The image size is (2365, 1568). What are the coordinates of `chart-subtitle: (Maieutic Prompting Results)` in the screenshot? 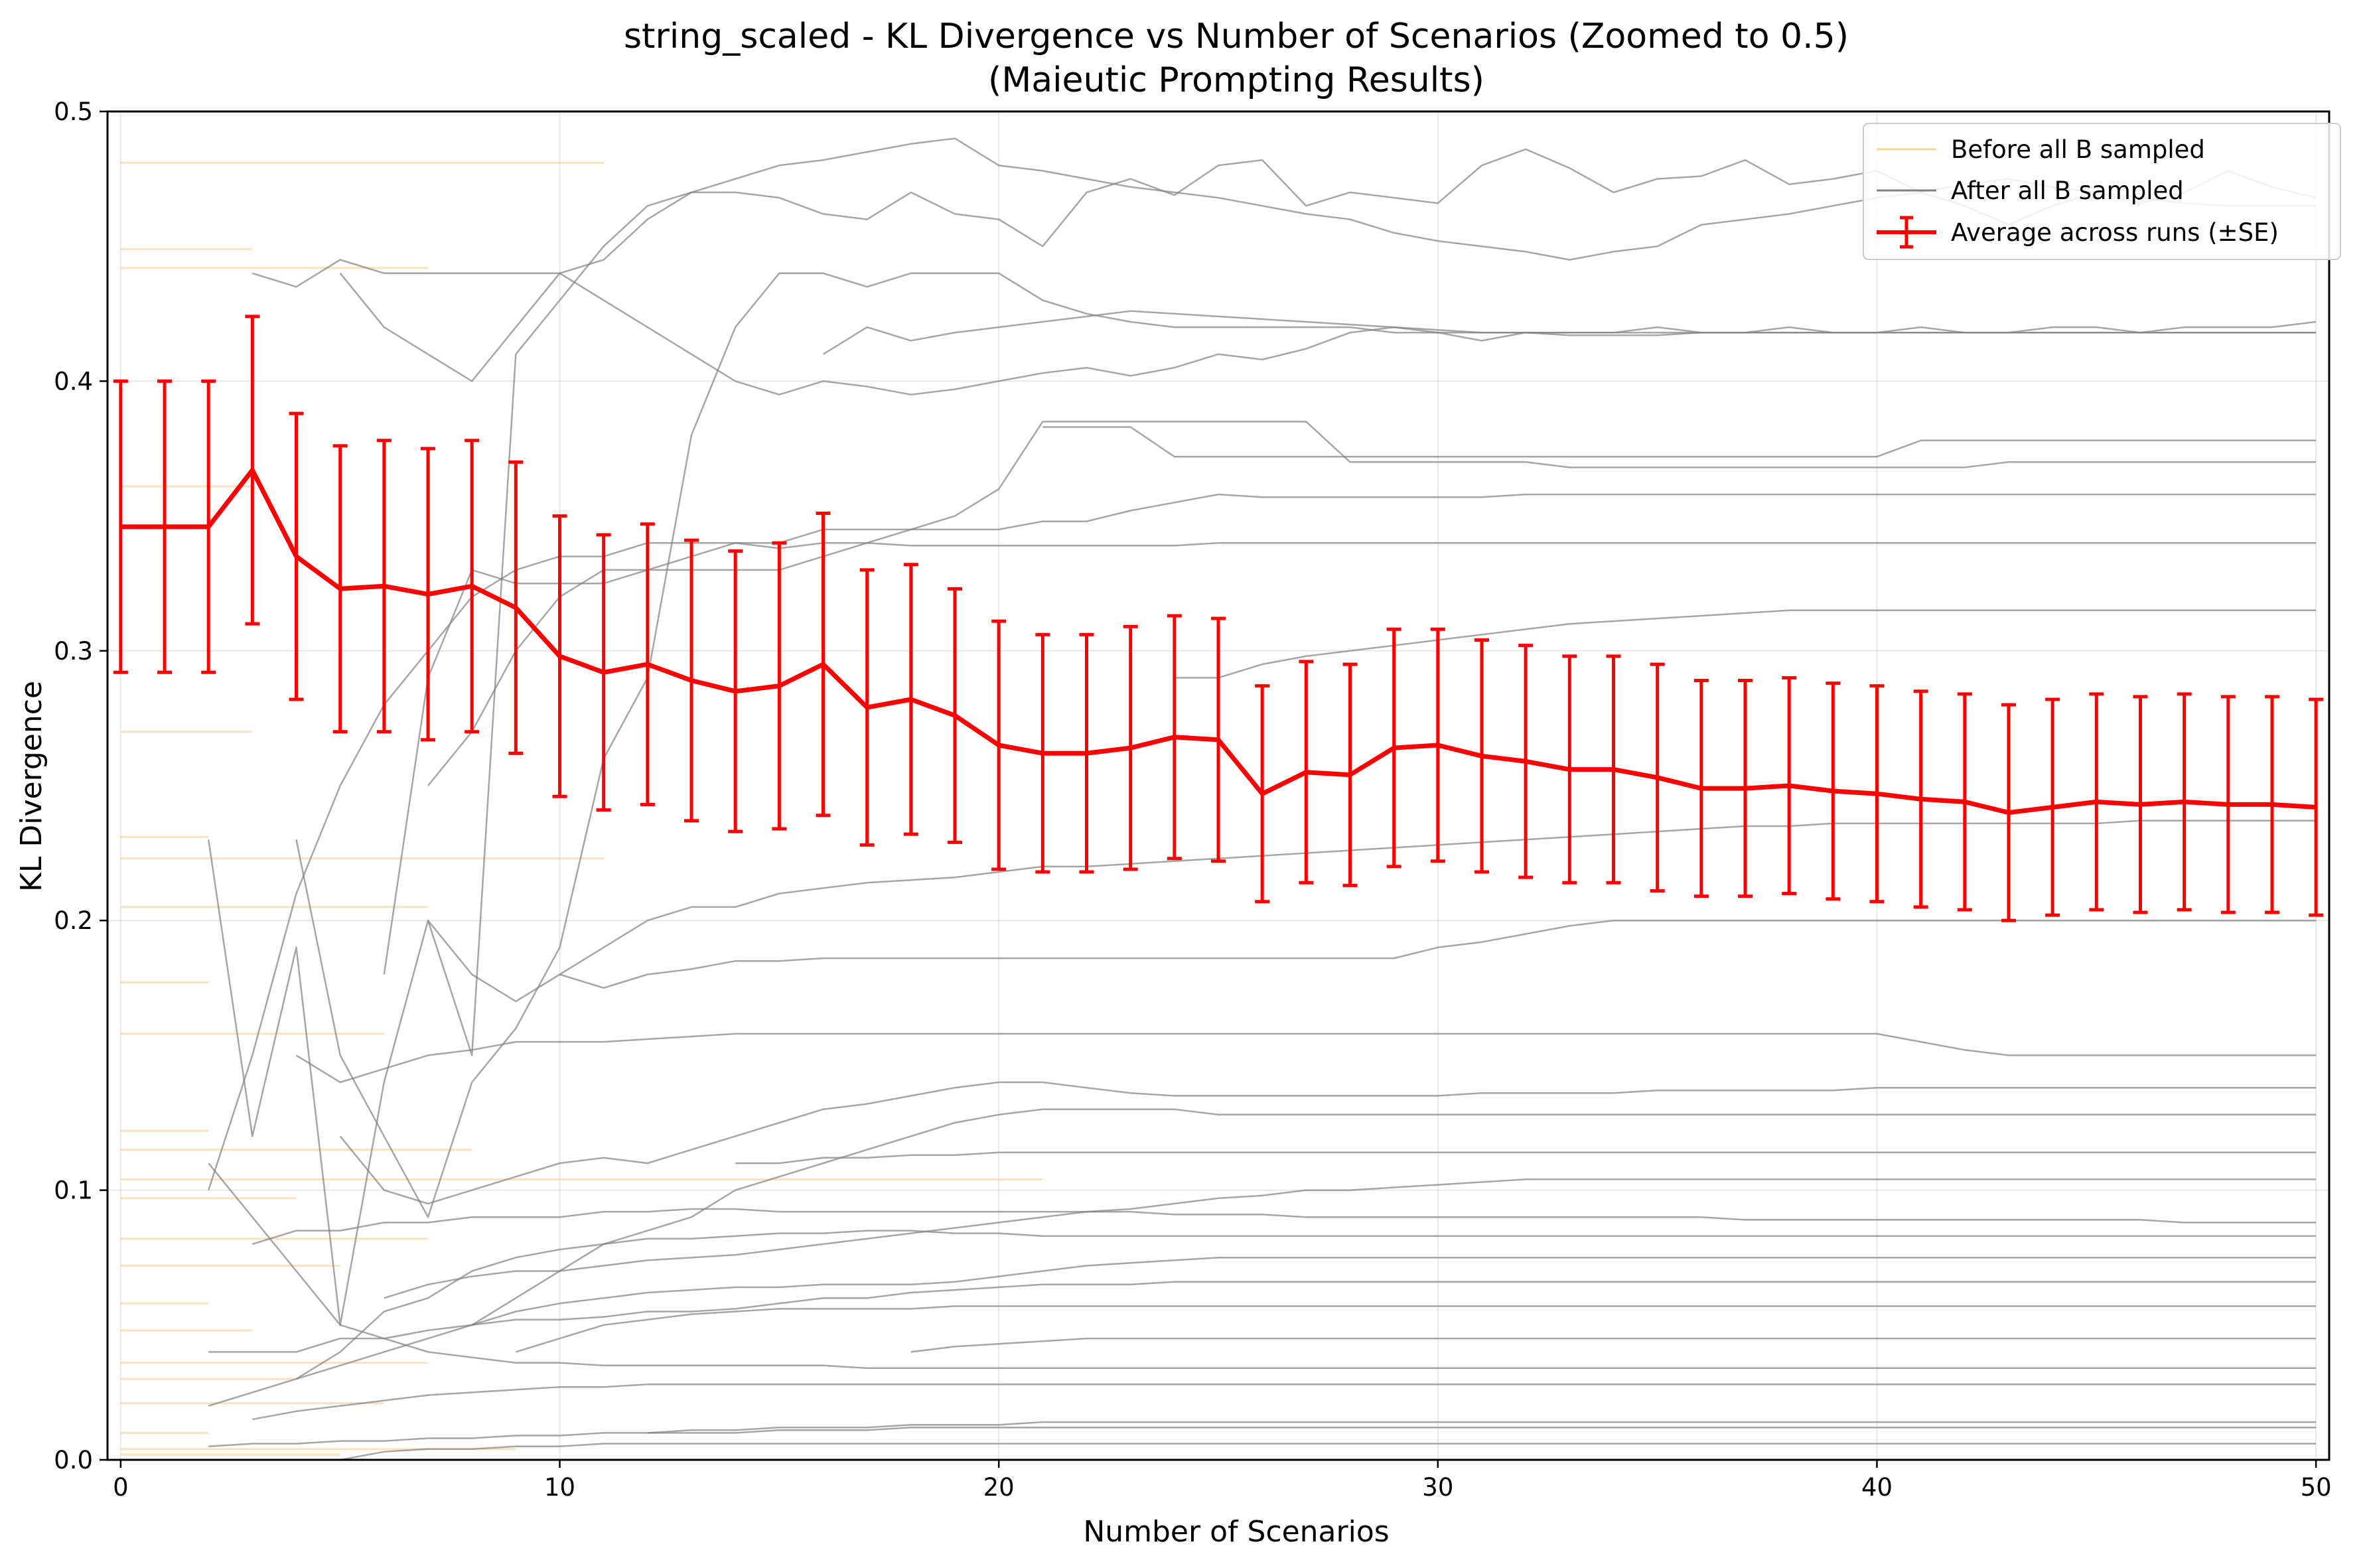 It's located at (1236, 80).